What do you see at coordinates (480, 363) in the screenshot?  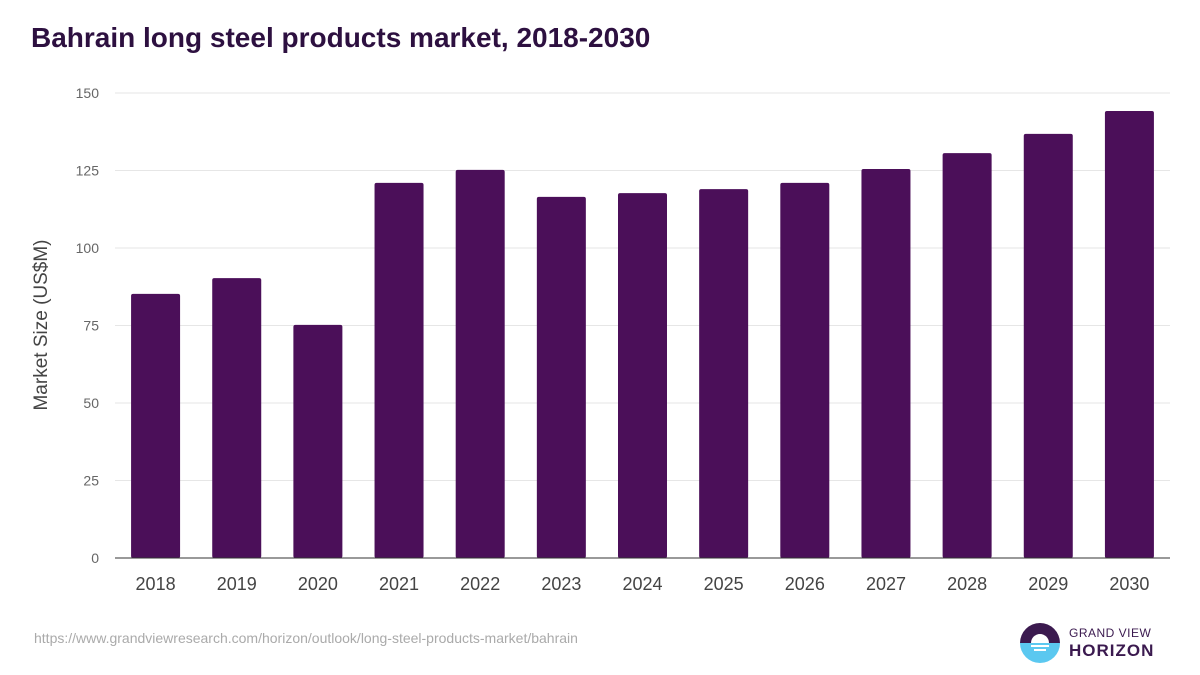 I see `bar-2022` at bounding box center [480, 363].